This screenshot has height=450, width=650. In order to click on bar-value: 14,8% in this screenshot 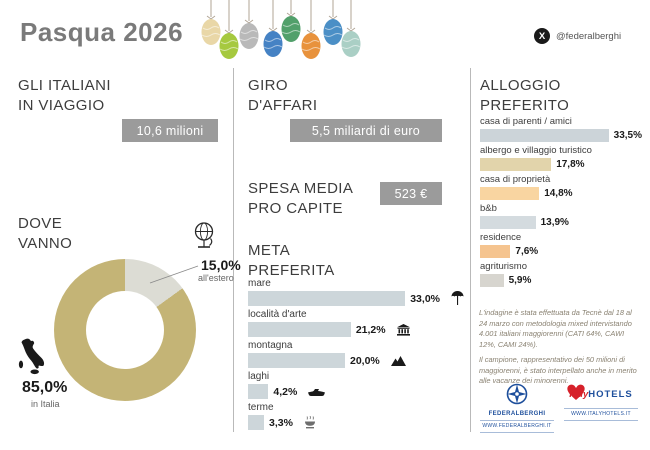, I will do `click(558, 193)`.